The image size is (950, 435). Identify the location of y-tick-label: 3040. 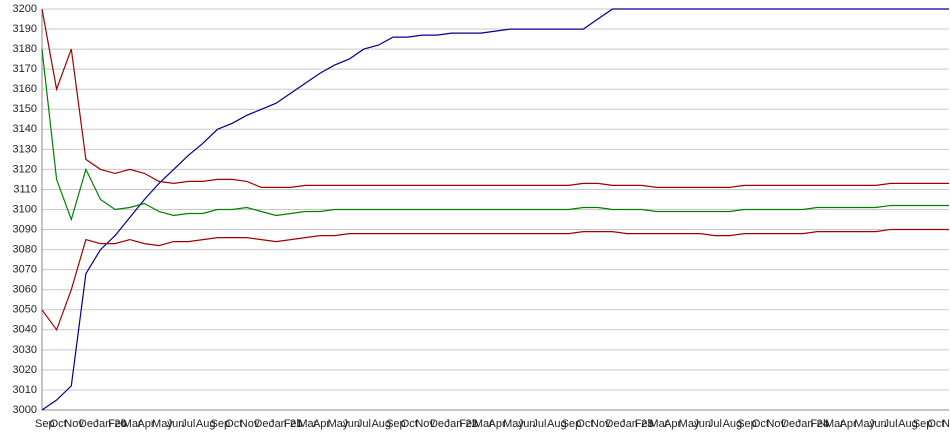
(25, 330).